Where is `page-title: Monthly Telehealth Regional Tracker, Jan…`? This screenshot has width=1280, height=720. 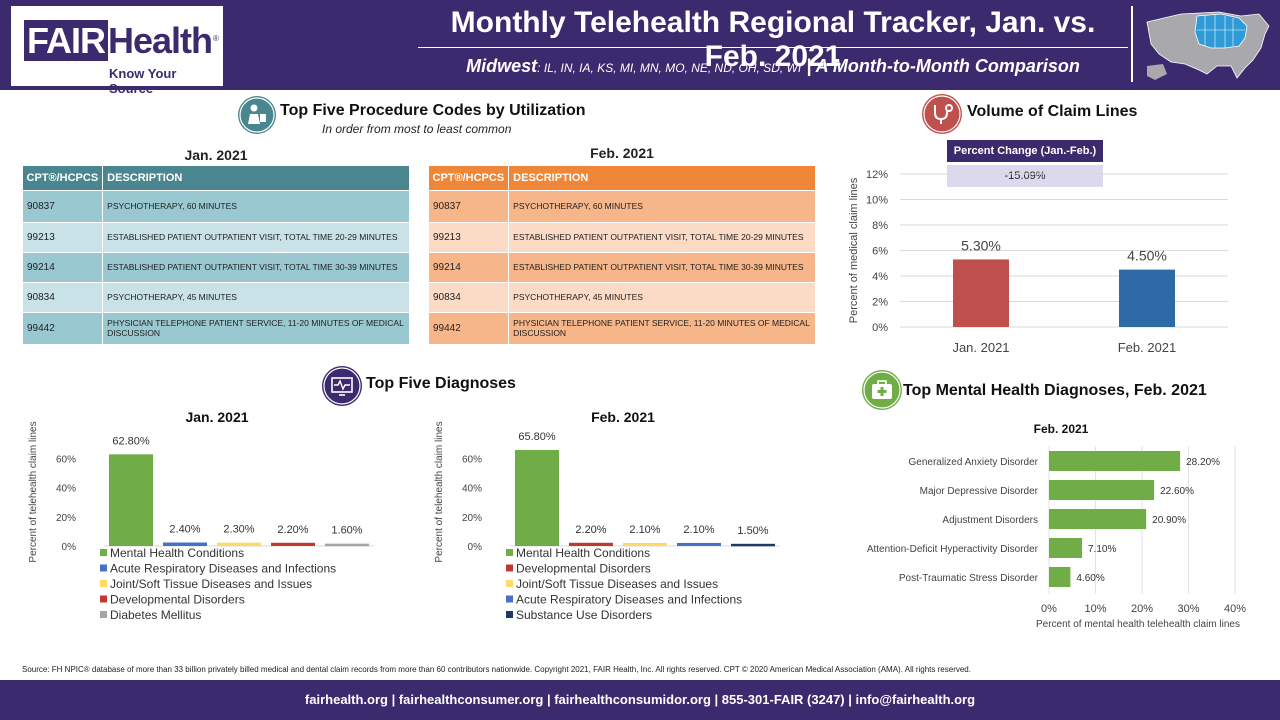
page-title: Monthly Telehealth Regional Tracker, Jan… is located at coordinates (773, 39).